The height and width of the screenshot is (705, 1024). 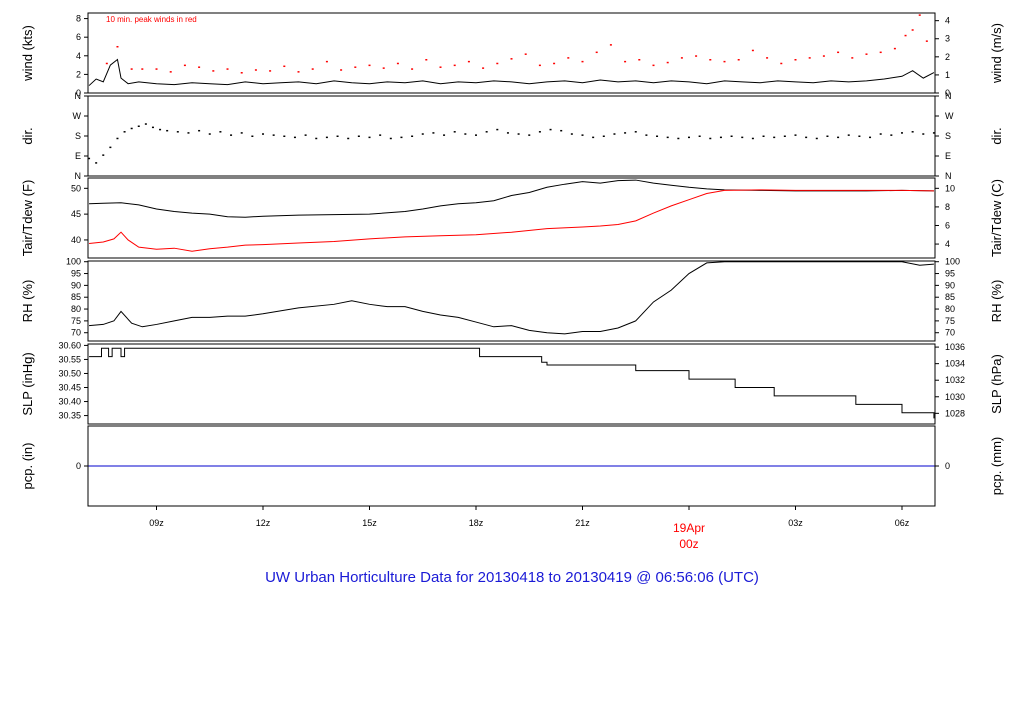 What do you see at coordinates (27, 218) in the screenshot?
I see `left-axis-label: Tair/Tdew (F)` at bounding box center [27, 218].